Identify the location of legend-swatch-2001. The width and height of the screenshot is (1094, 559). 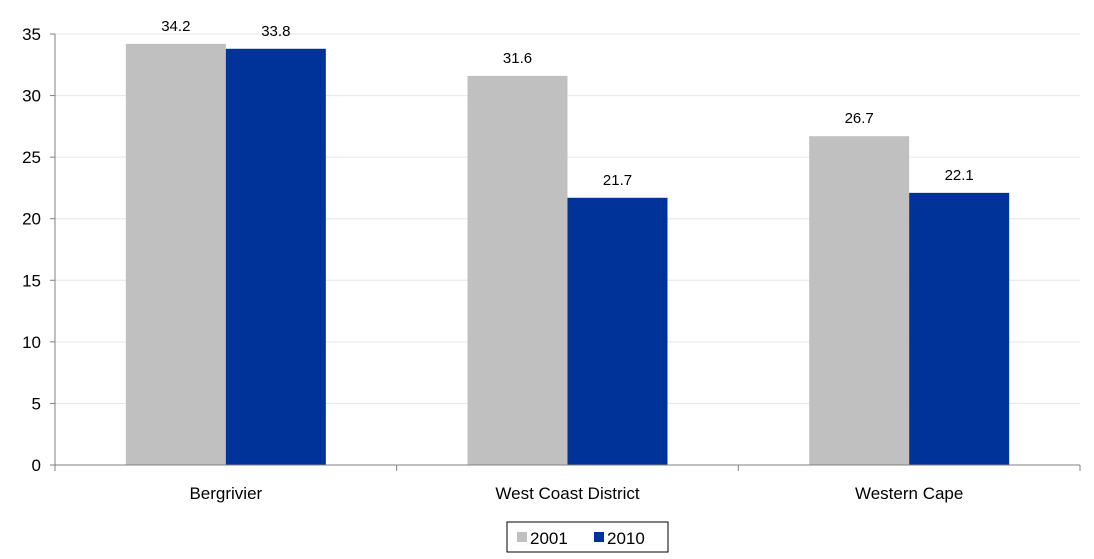
(522, 537).